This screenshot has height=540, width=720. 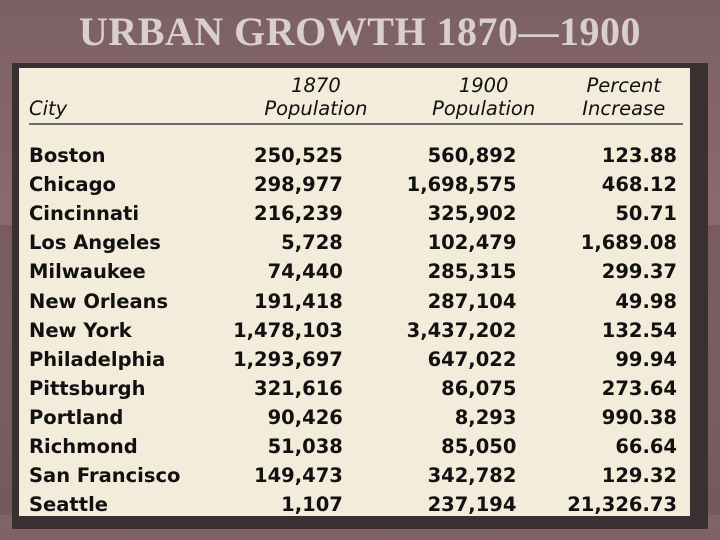 I want to click on header-percent-increase: Percent Increase, so click(x=623, y=99).